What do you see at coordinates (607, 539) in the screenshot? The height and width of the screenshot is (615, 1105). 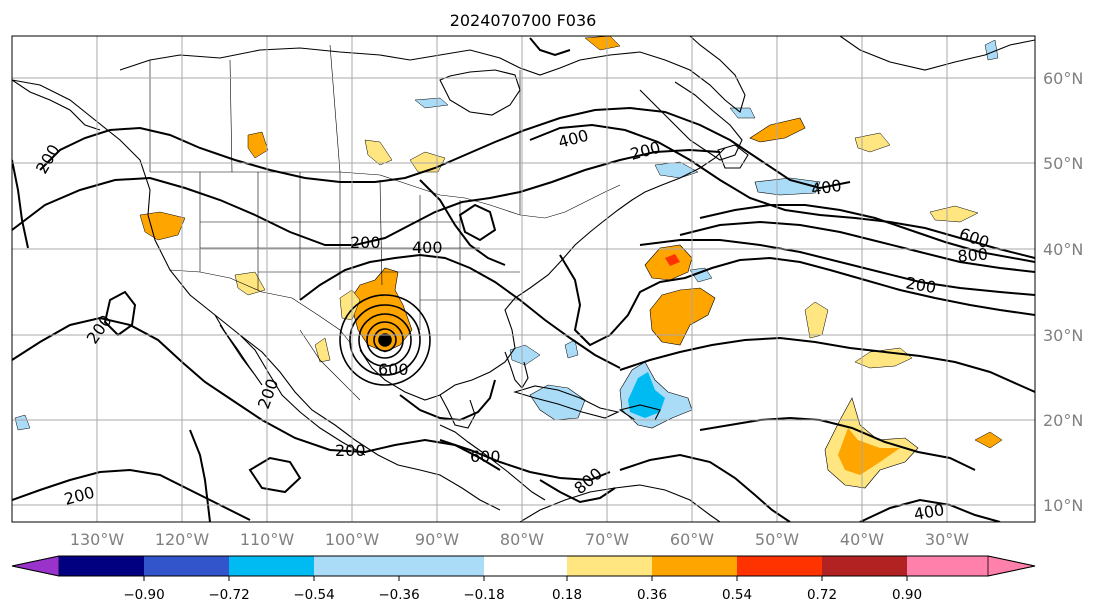 I see `longitude-label: 70°W` at bounding box center [607, 539].